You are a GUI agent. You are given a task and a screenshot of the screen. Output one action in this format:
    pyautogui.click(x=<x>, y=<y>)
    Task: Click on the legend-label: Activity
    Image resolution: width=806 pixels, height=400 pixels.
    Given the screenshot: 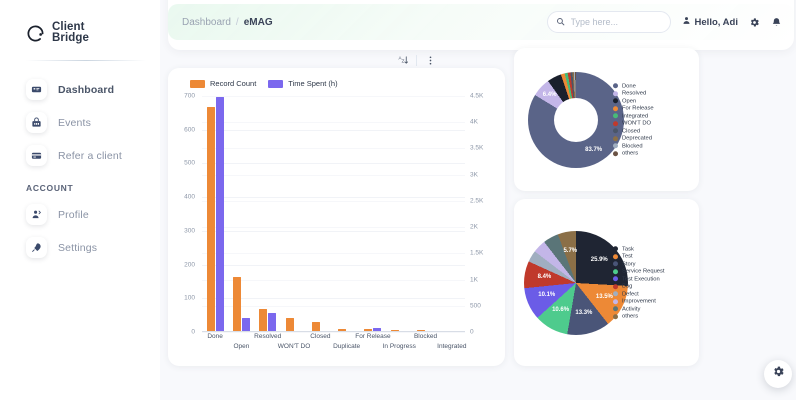 What is the action you would take?
    pyautogui.click(x=631, y=308)
    